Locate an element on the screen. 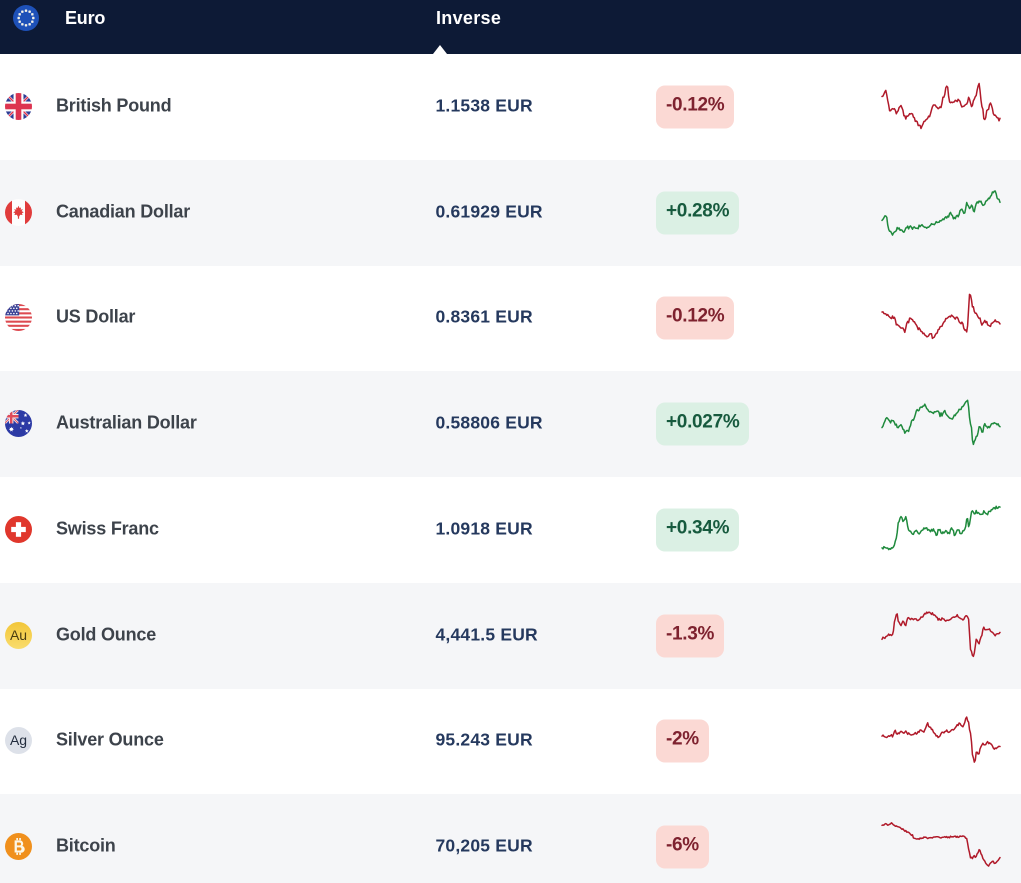 This screenshot has width=1021, height=883. svg-text: Au is located at coordinates (18, 635).